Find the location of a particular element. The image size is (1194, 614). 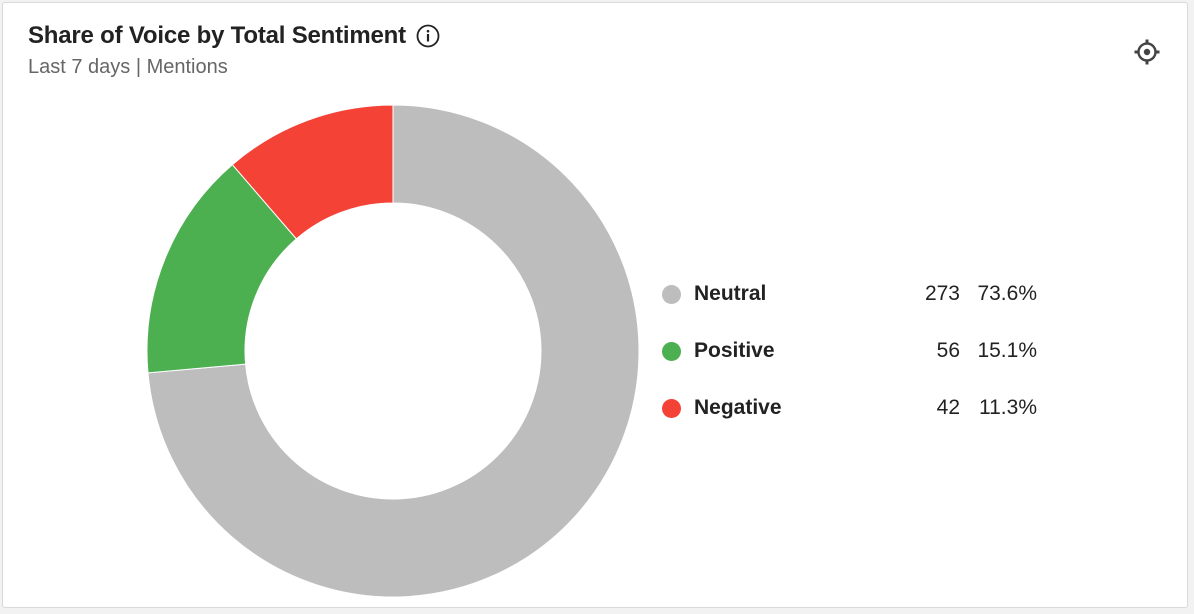

legend-label: Positive is located at coordinates (734, 350).